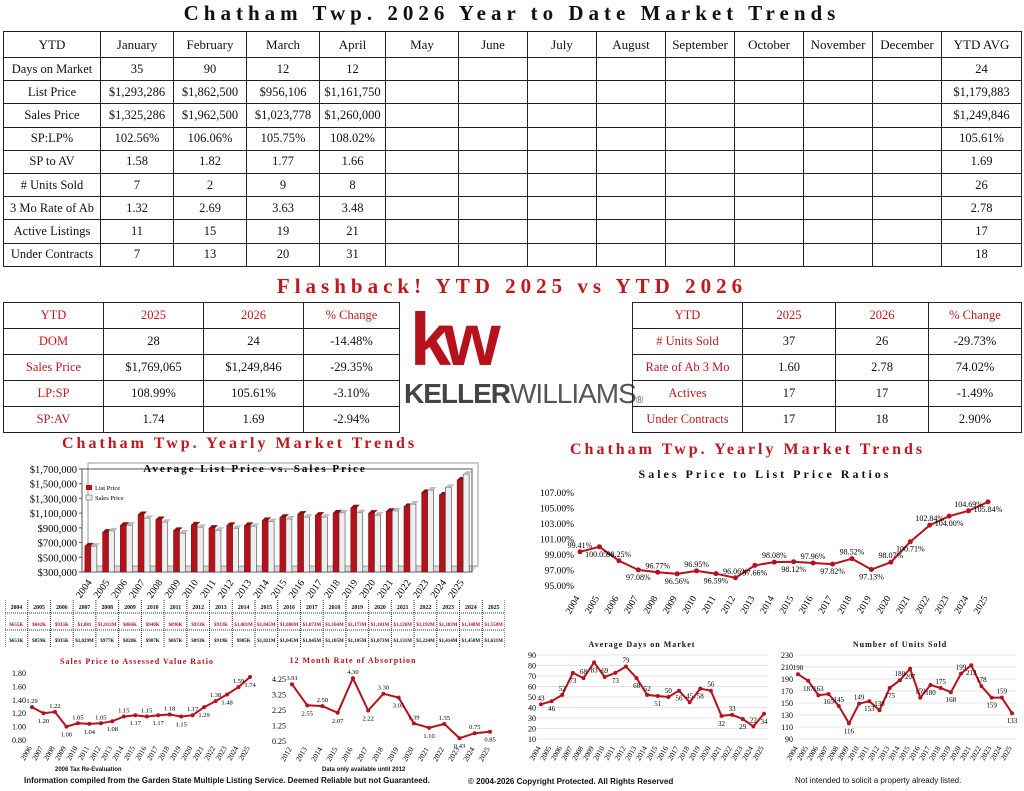 The image size is (1024, 791). What do you see at coordinates (512, 286) in the screenshot?
I see `flashback-title: Flashback! YTD 2025 vs YTD 2026` at bounding box center [512, 286].